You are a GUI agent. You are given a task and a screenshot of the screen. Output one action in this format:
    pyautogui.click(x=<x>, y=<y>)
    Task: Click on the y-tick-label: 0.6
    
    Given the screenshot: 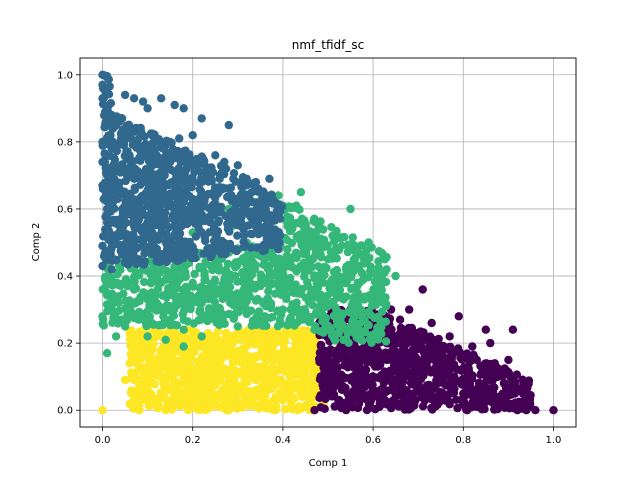 What is the action you would take?
    pyautogui.click(x=65, y=209)
    